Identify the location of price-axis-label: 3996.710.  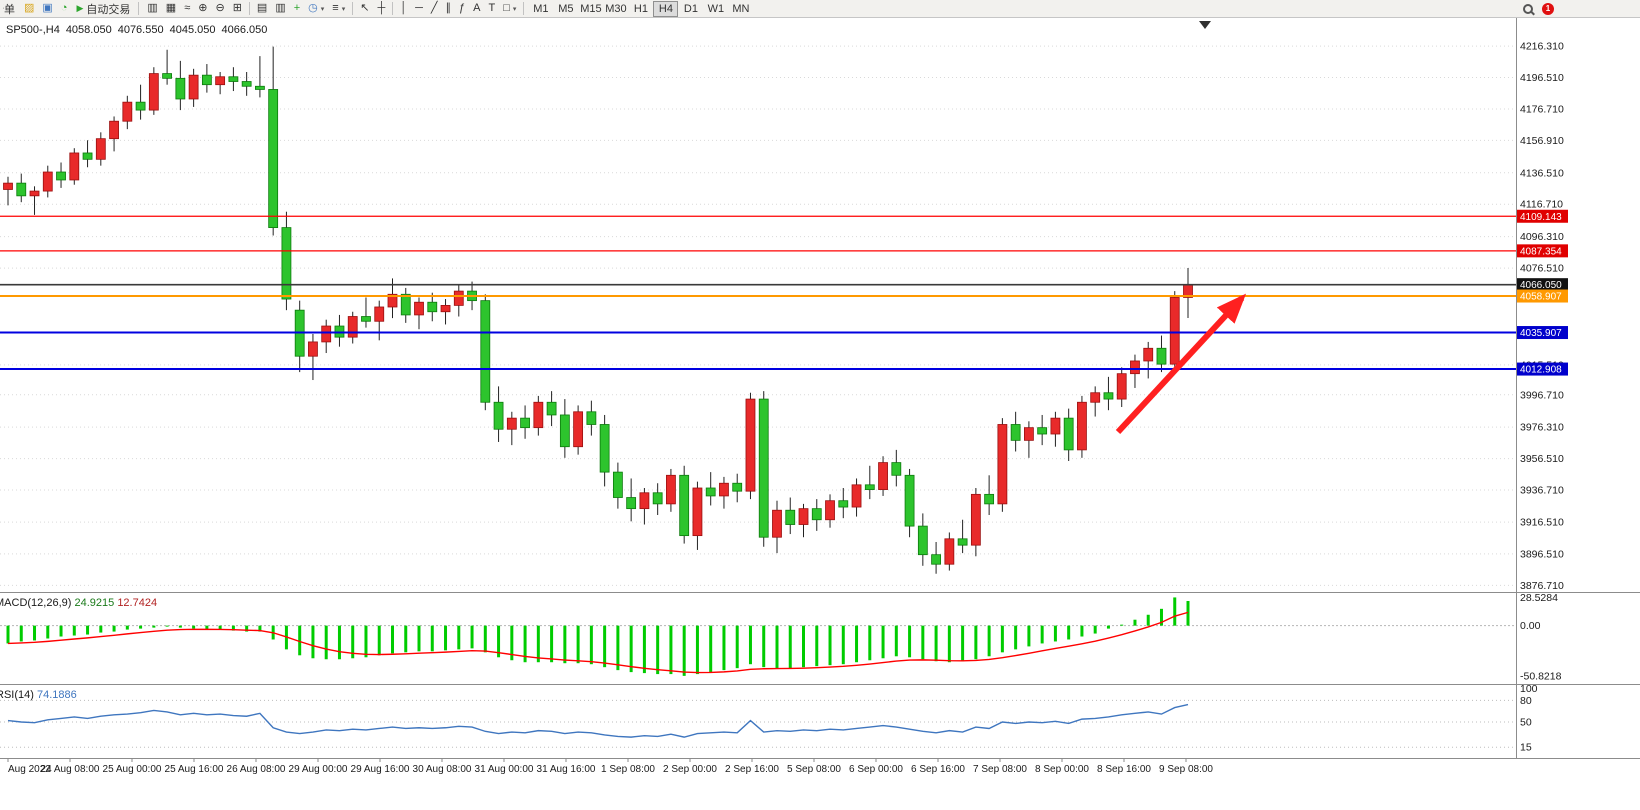
(1542, 395).